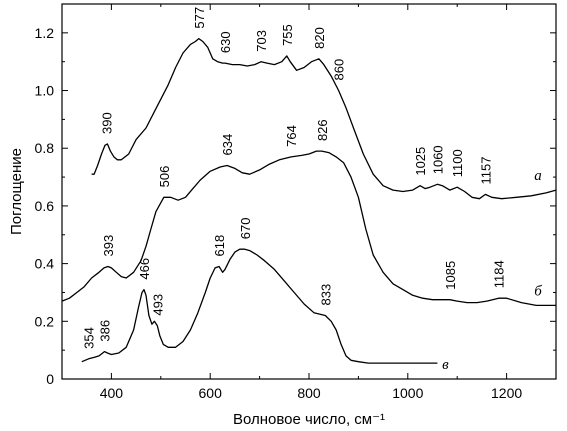 The image size is (567, 431). What do you see at coordinates (107, 123) in the screenshot?
I see `peak-label: 390` at bounding box center [107, 123].